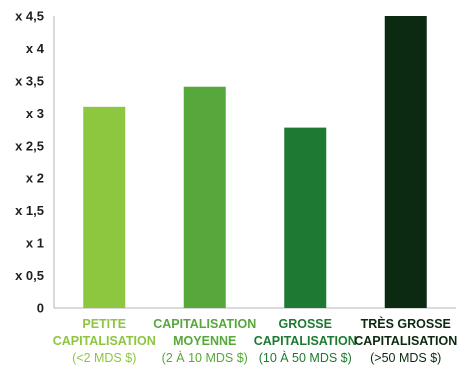 This screenshot has height=367, width=461. Describe the element at coordinates (204, 341) in the screenshot. I see `category-label: MOYENNE` at that location.